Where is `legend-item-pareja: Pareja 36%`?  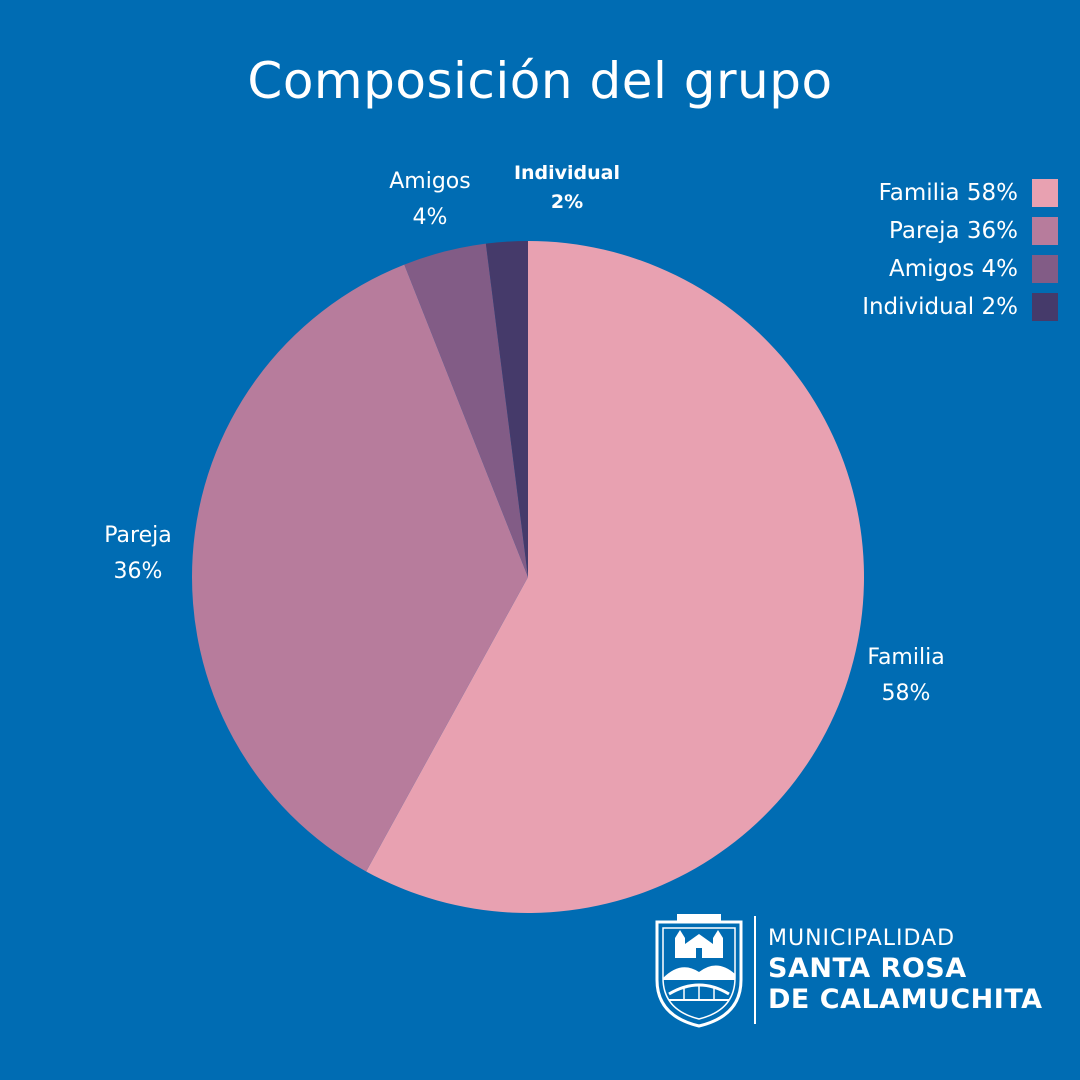
legend-item-pareja: Pareja 36% is located at coordinates (960, 231).